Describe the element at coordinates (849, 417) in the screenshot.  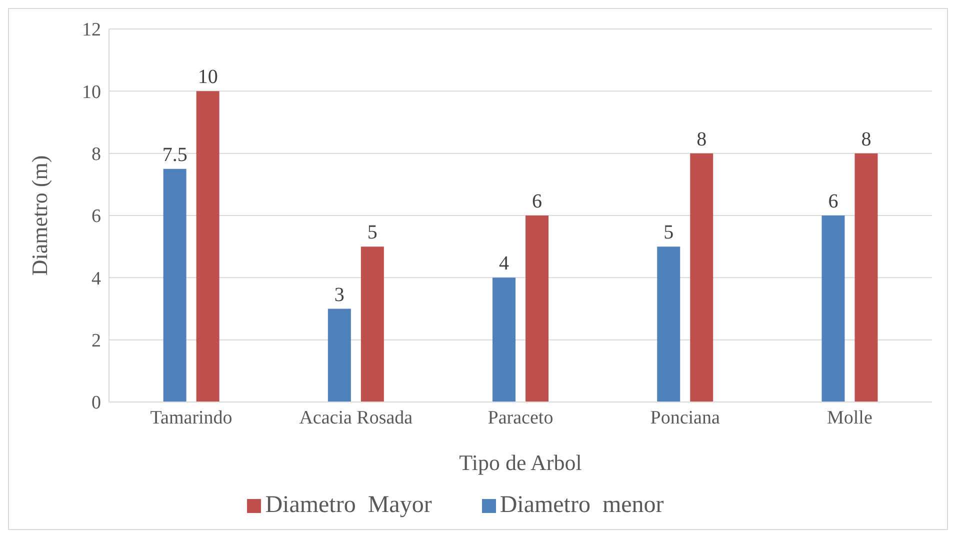
I see `x-tick-label: Molle` at that location.